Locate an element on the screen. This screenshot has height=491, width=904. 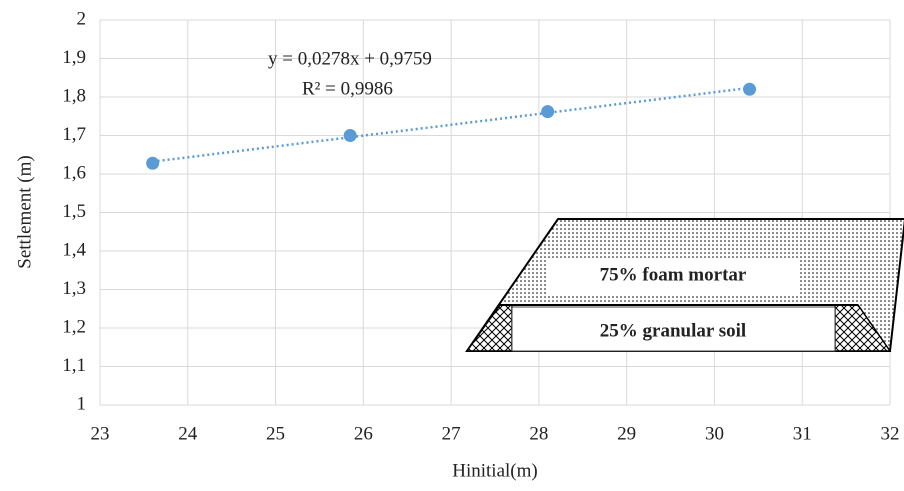
r-squared: R² = 0,9986 is located at coordinates (347, 88).